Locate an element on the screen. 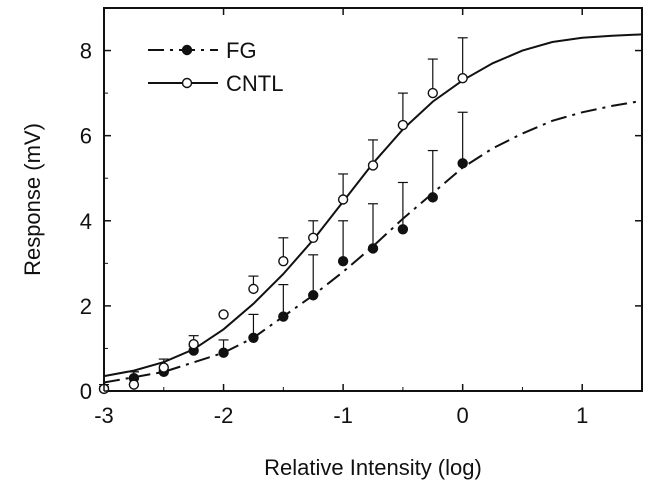  y-tick-label: 4 is located at coordinates (86, 221).